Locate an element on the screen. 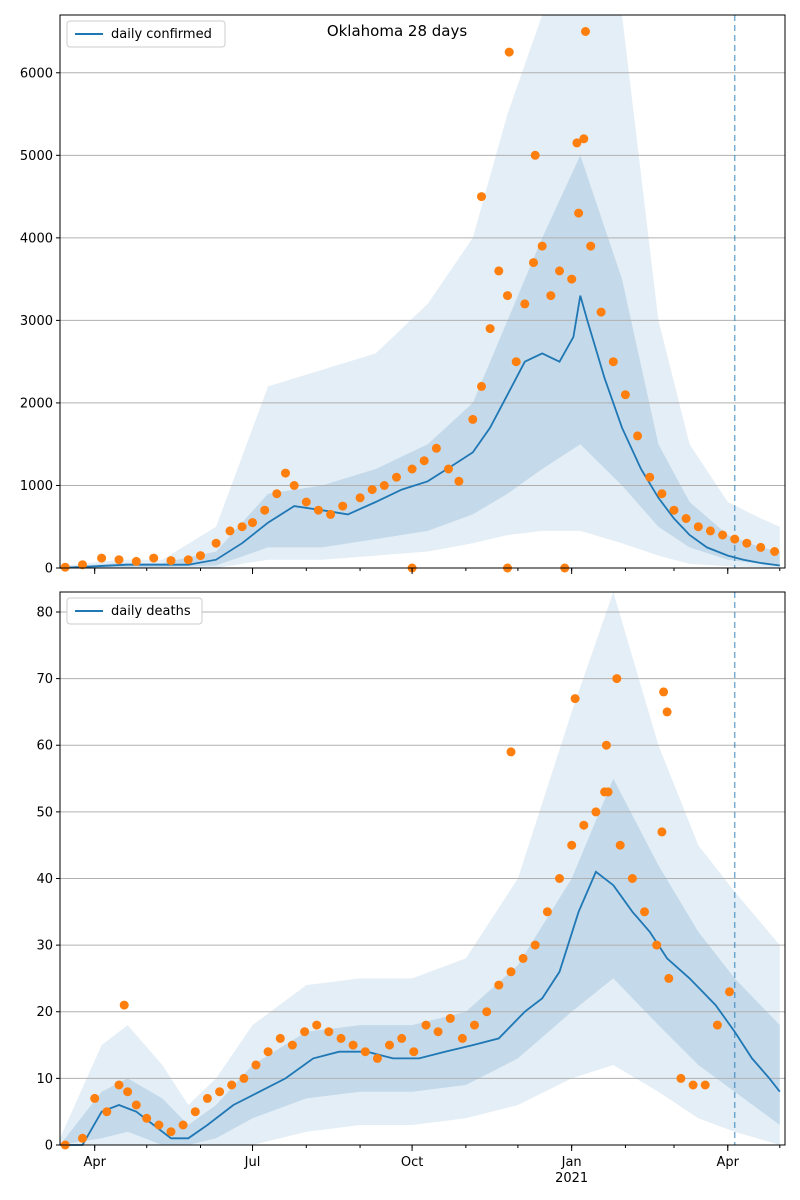 This screenshot has height=1200, width=800. y-tick-label-60: 60 is located at coordinates (44, 746).